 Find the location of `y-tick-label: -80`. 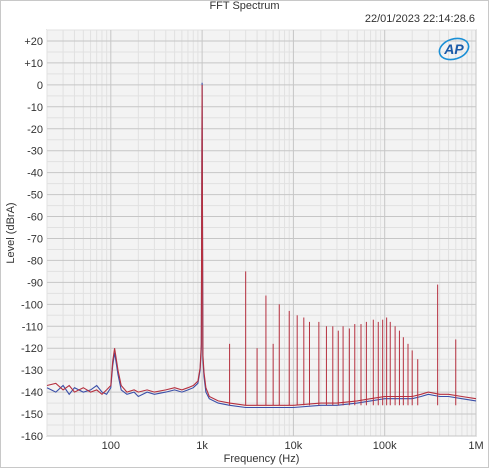

y-tick-label: -80 is located at coordinates (35, 261).